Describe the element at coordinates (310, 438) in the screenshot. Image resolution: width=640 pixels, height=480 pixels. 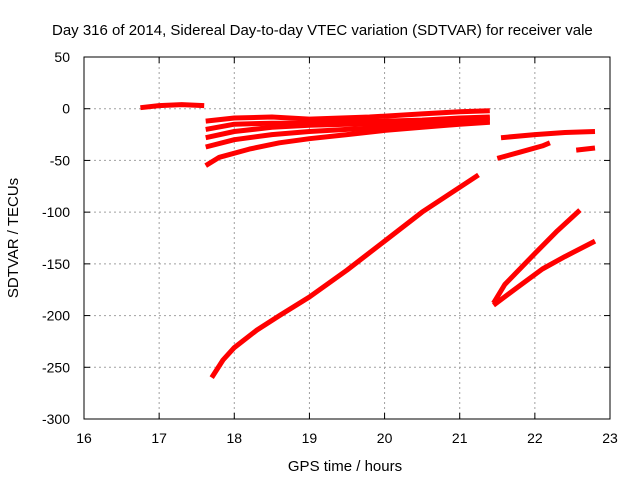
I see `x-tick-label: 19` at that location.